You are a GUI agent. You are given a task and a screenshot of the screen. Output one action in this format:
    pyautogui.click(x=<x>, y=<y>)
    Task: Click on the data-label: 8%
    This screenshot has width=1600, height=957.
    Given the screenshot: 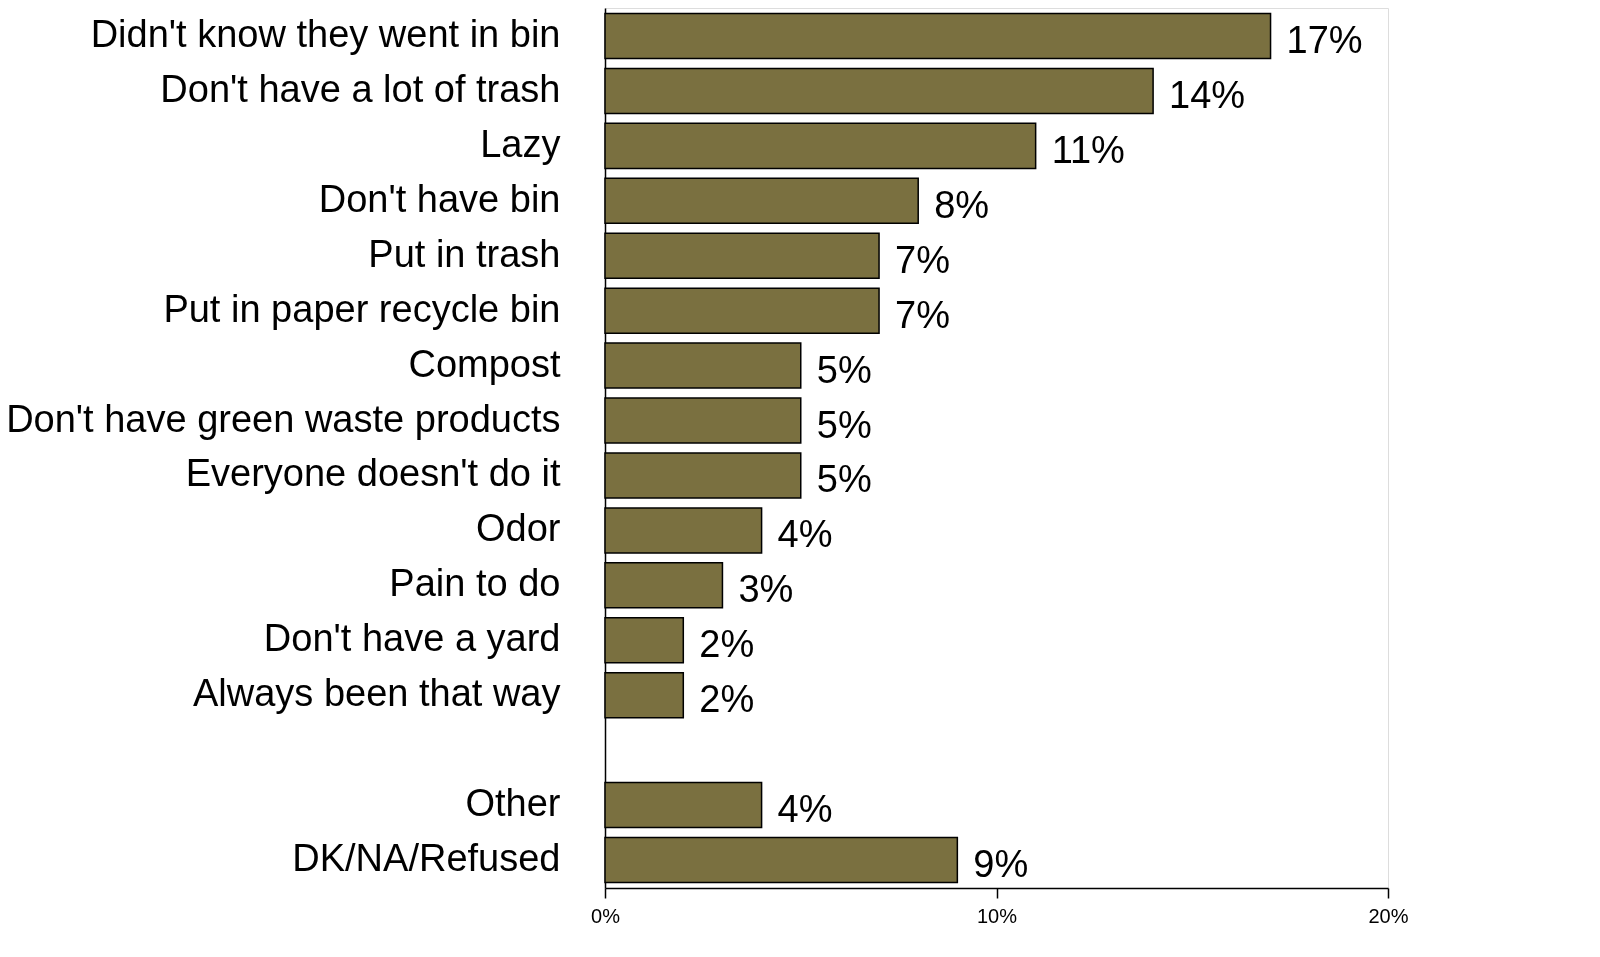 What is the action you would take?
    pyautogui.click(x=962, y=204)
    